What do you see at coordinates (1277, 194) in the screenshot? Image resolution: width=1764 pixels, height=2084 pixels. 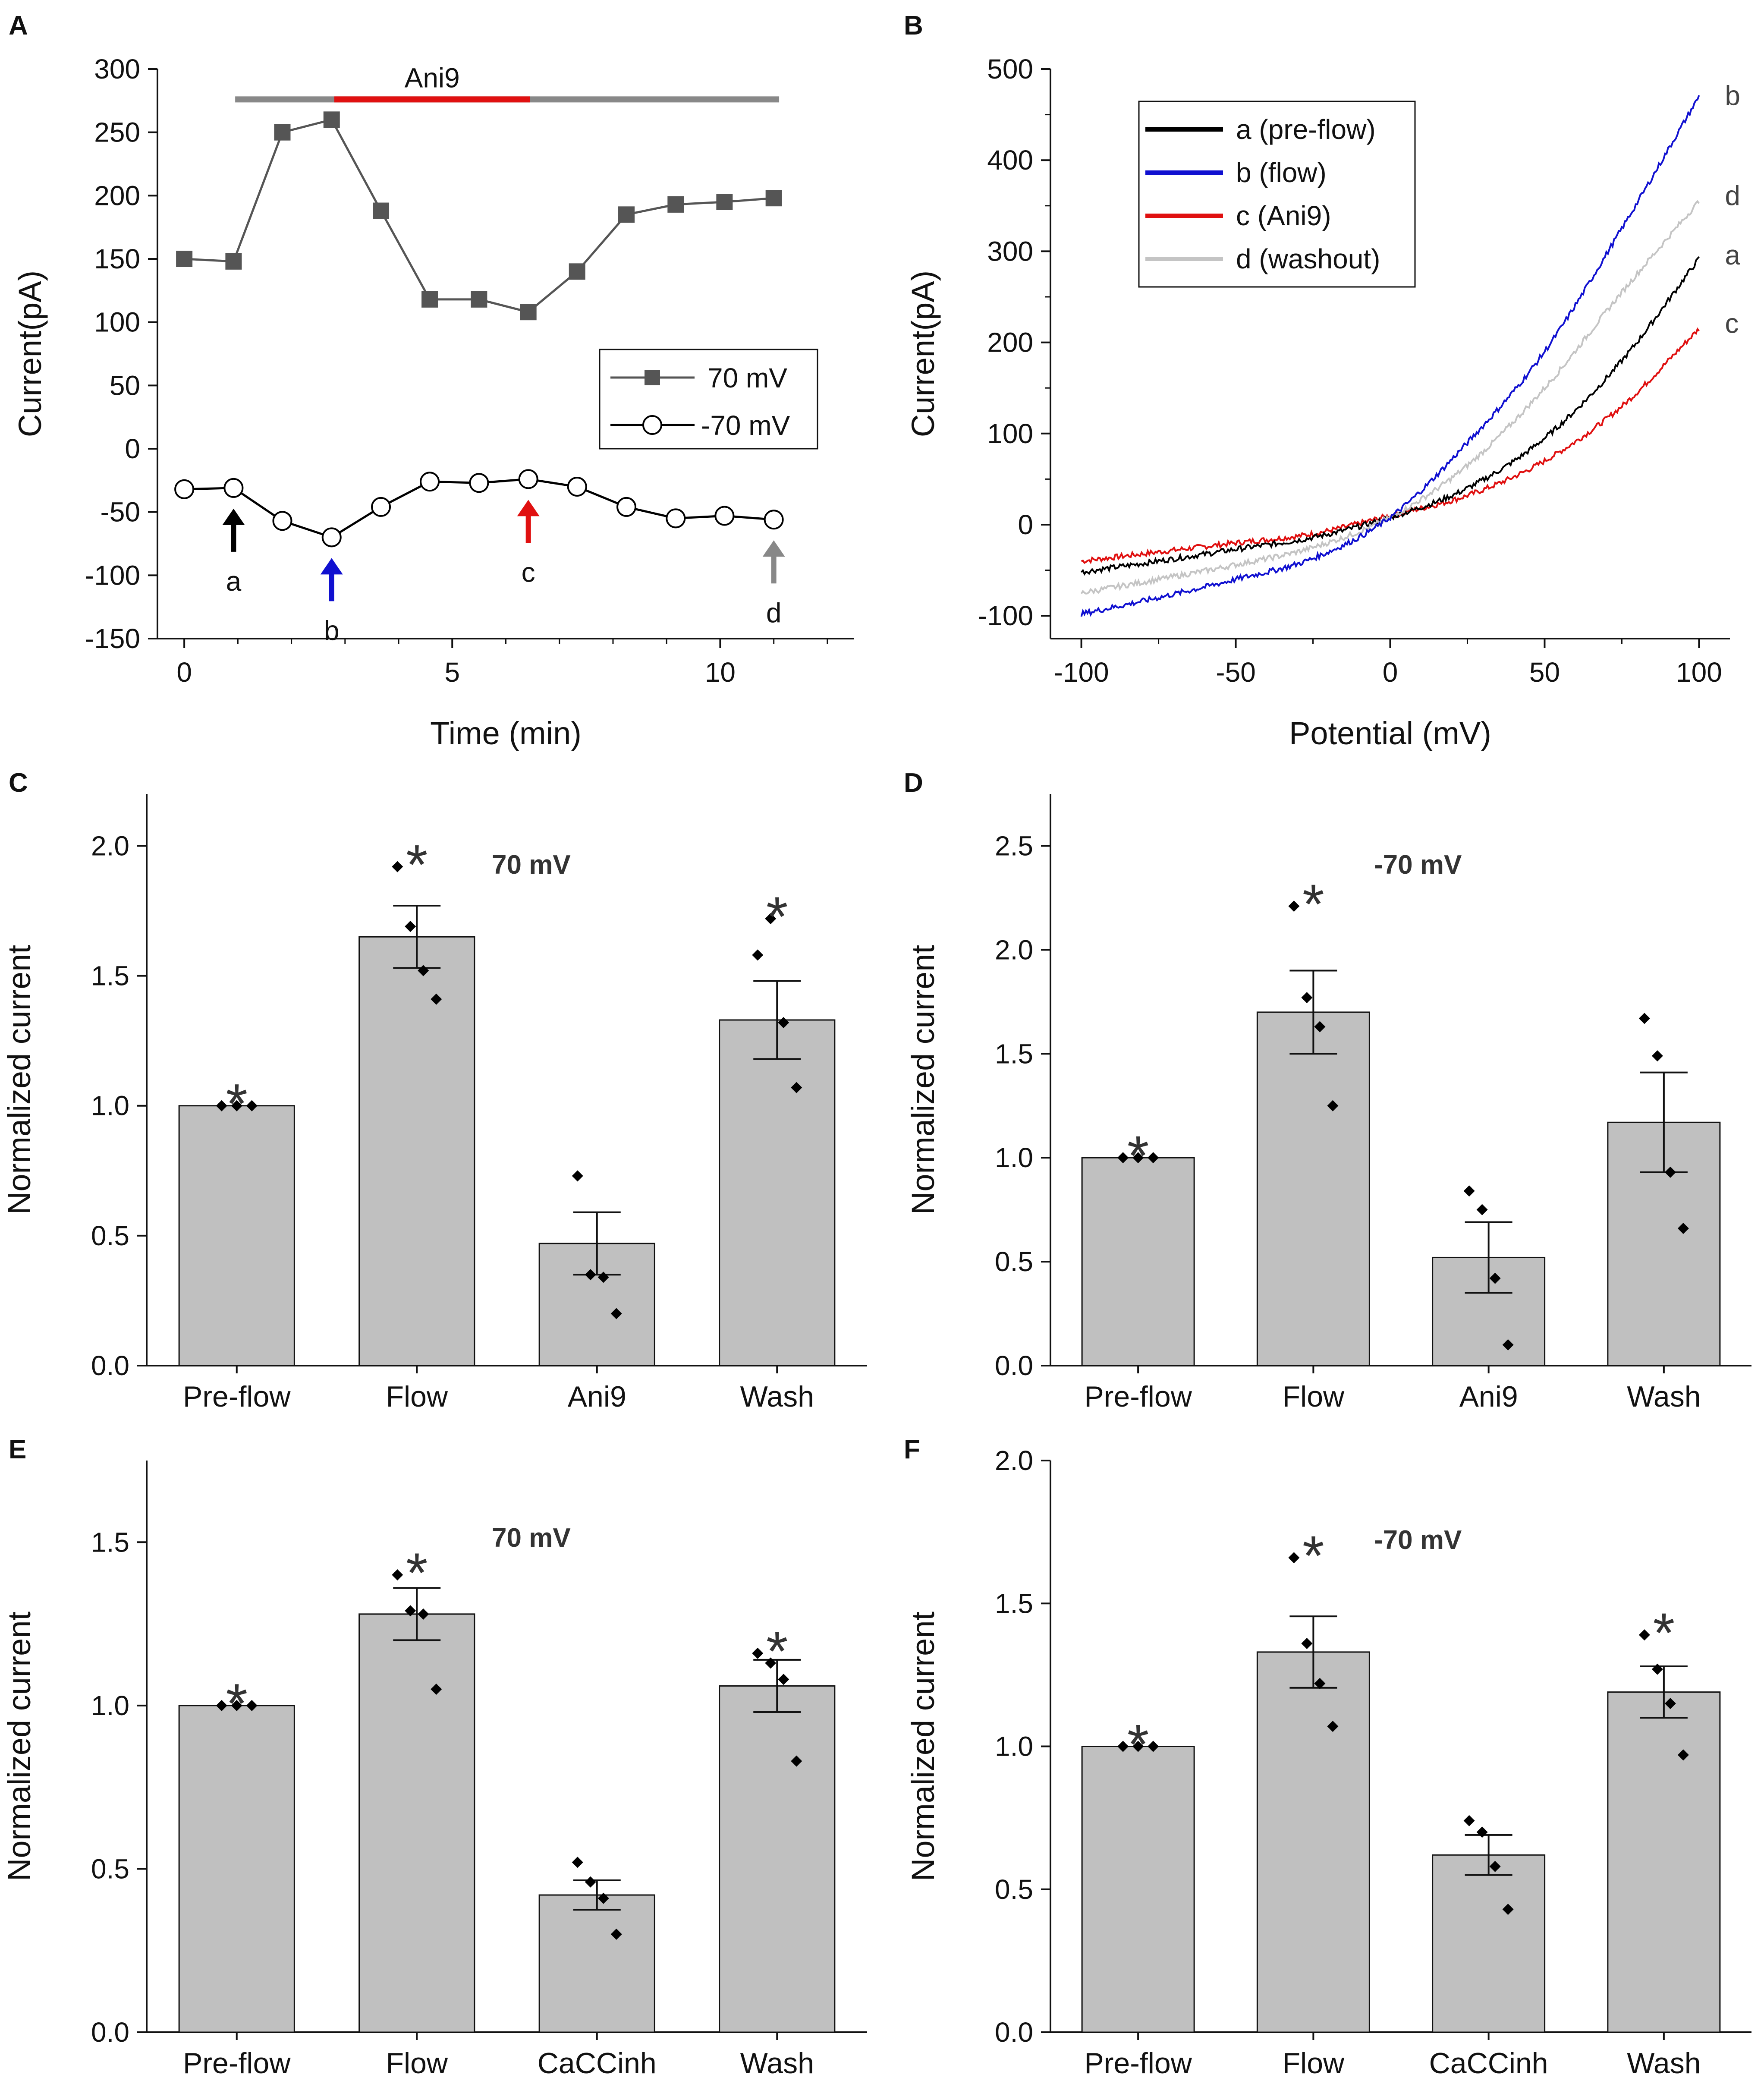 I see `legend: a (pre-flow) b (flow) c (Ani9) d (washout)` at bounding box center [1277, 194].